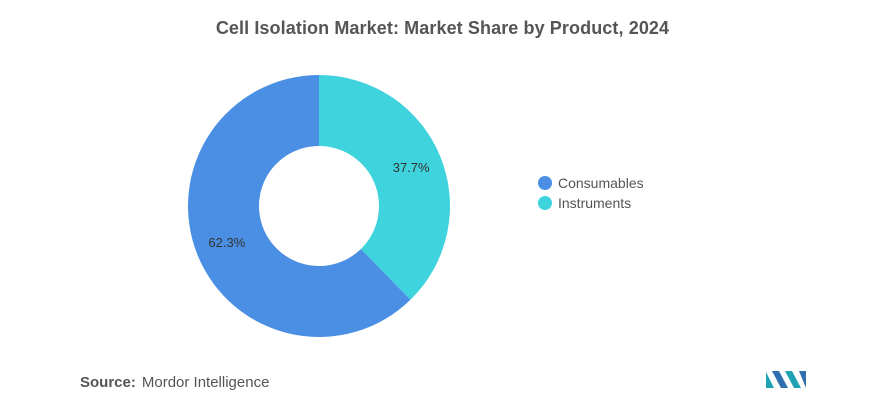 This screenshot has width=885, height=405. I want to click on legend-item-instruments: Instruments, so click(591, 203).